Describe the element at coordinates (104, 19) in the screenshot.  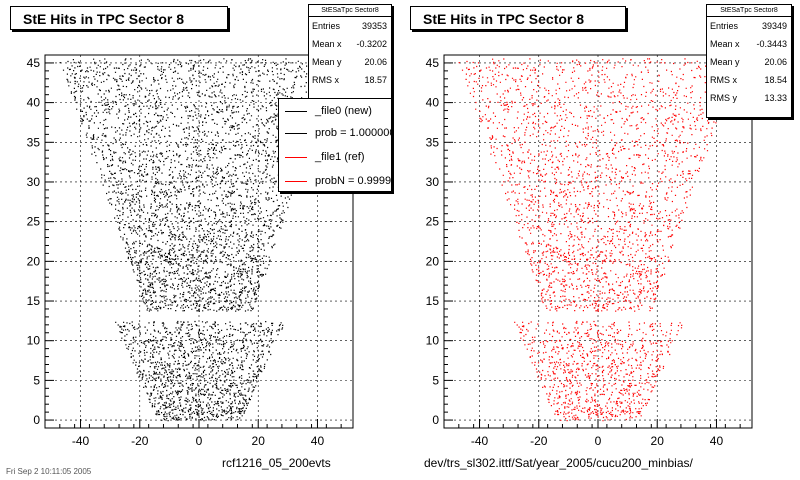
I see `left-title-text: StE Hits in TPC Sector 8` at that location.